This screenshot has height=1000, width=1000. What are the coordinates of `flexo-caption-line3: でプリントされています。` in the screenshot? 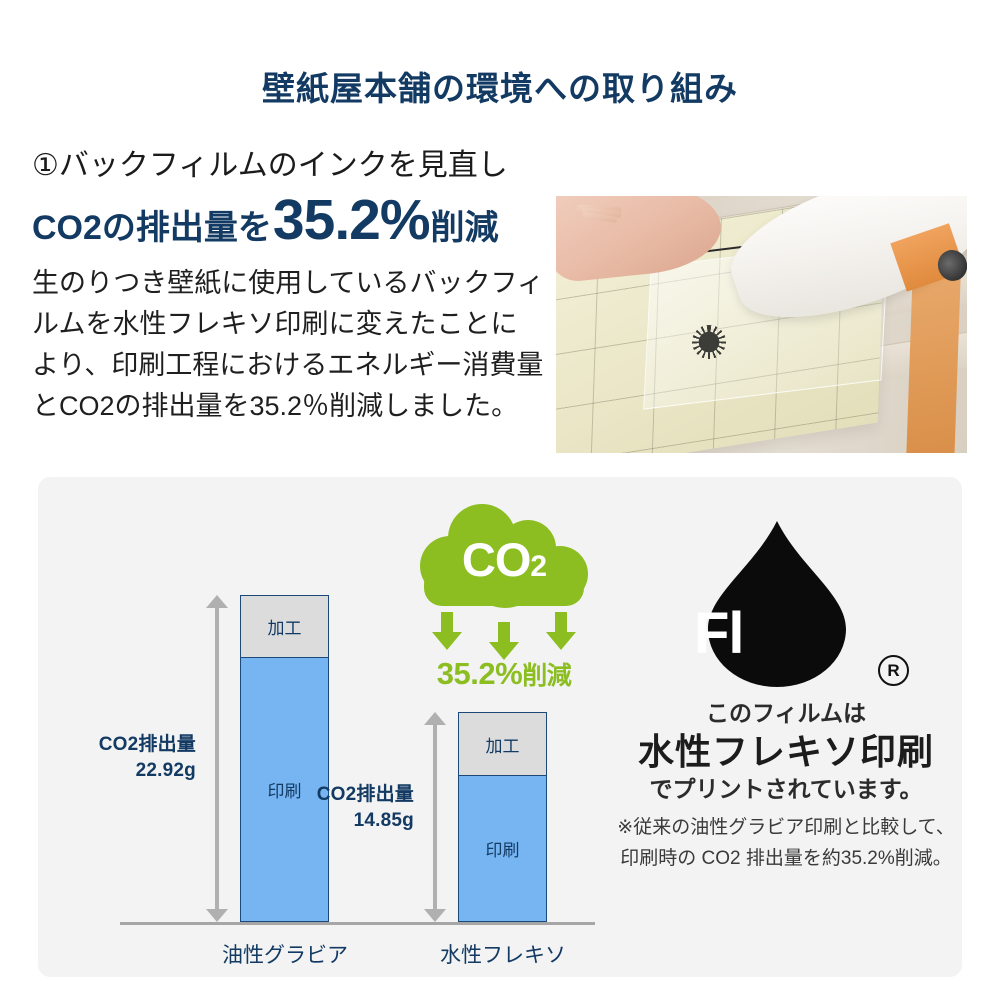 It's located at (786, 789).